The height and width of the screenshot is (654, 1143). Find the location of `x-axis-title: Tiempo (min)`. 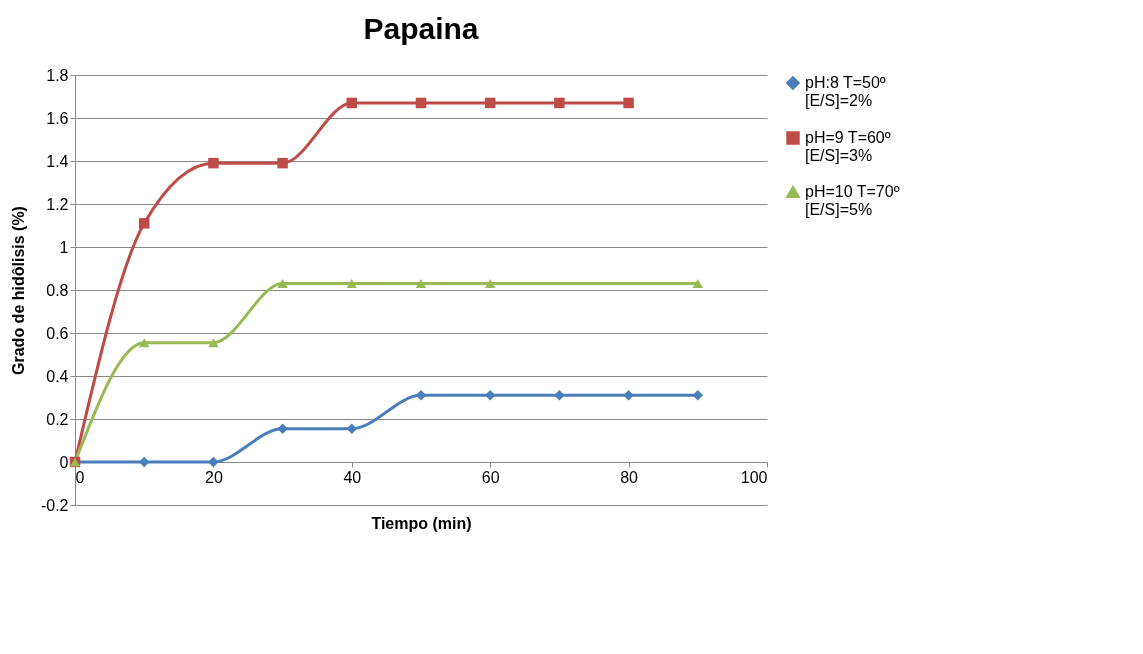

x-axis-title: Tiempo (min) is located at coordinates (421, 523).